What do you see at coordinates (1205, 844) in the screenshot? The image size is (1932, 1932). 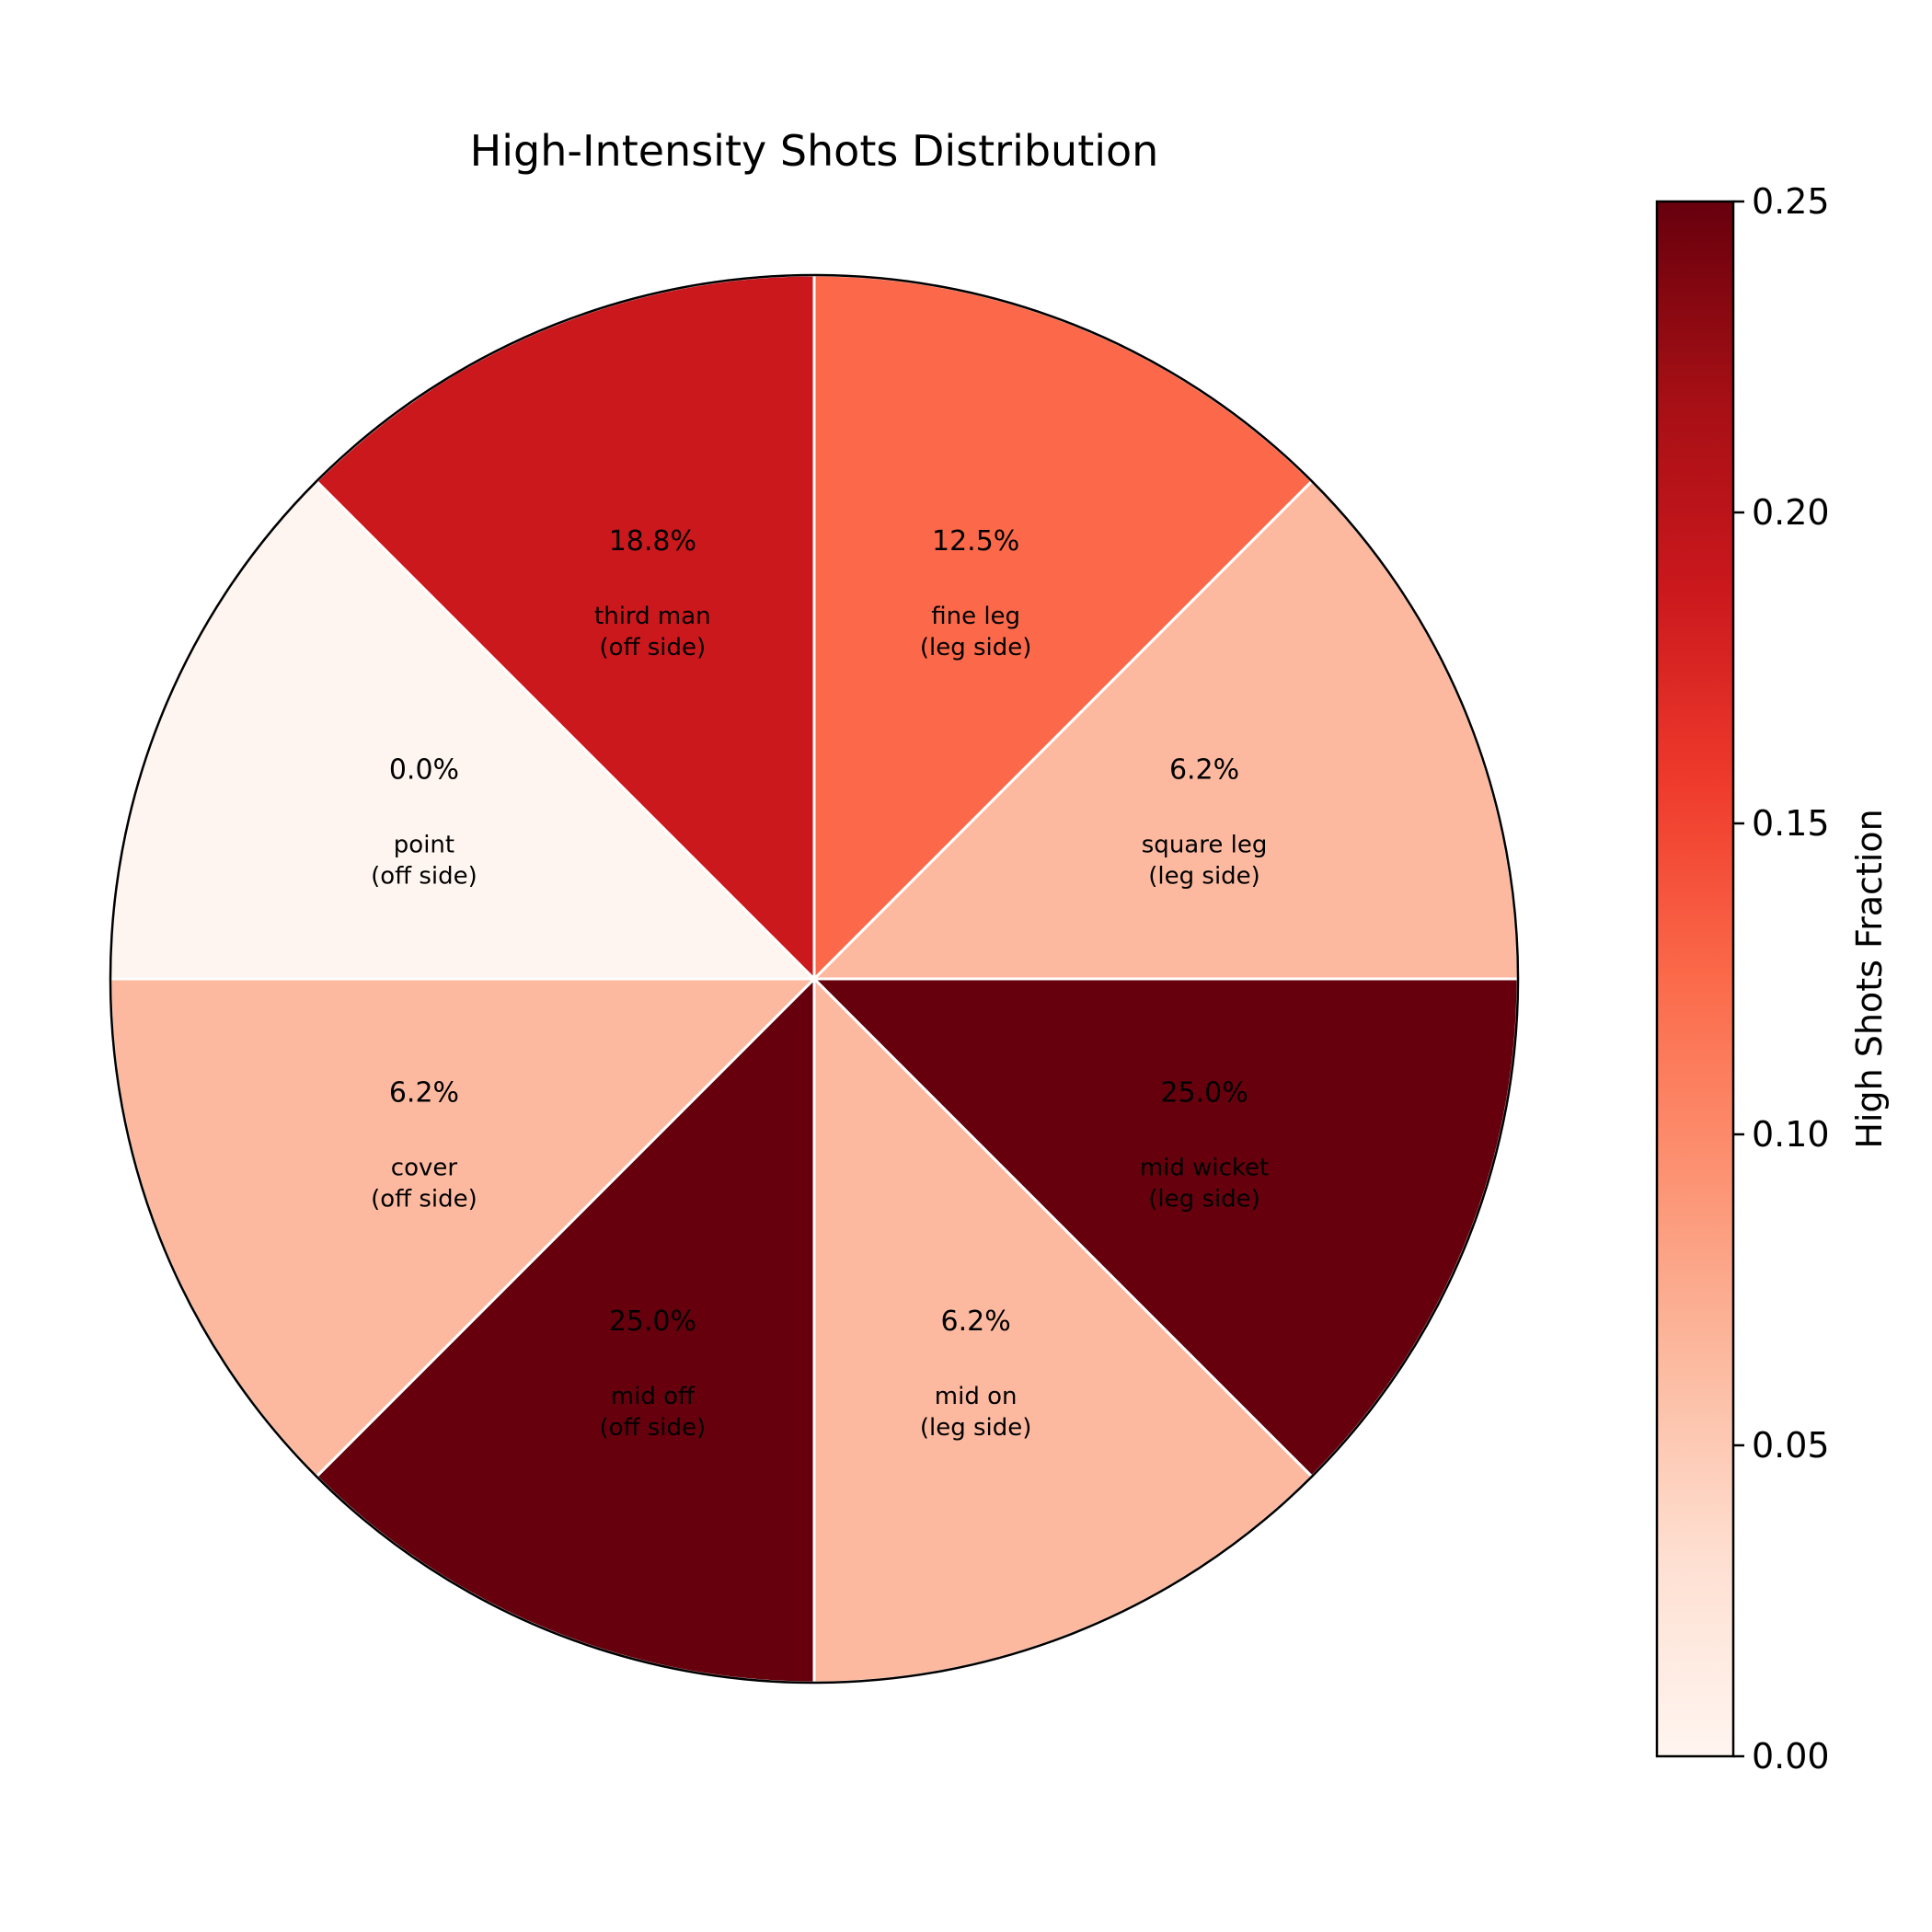 I see `slice-region-label: square leg` at bounding box center [1205, 844].